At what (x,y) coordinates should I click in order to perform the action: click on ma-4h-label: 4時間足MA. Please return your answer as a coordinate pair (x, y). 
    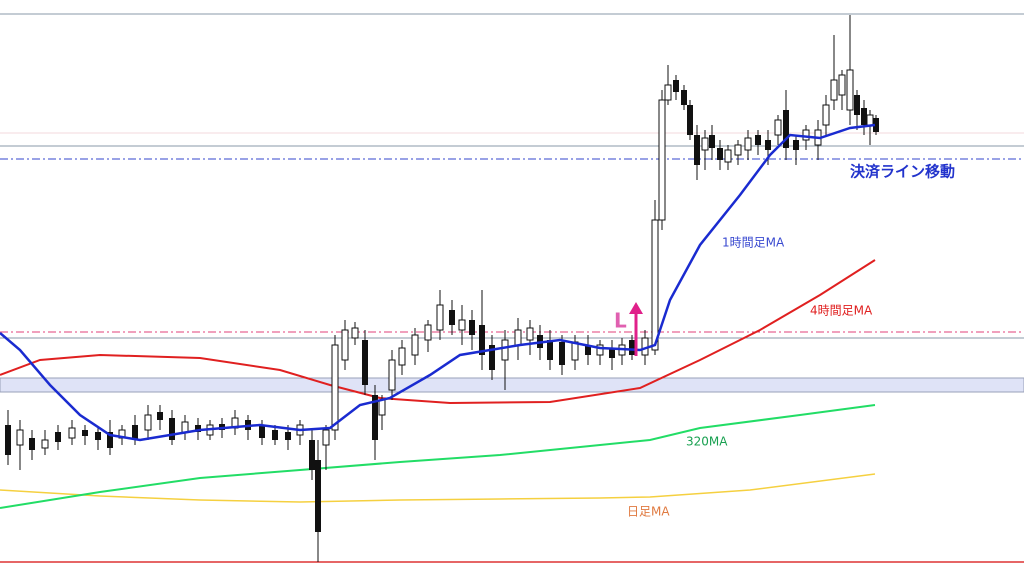
    Looking at the image, I should click on (841, 311).